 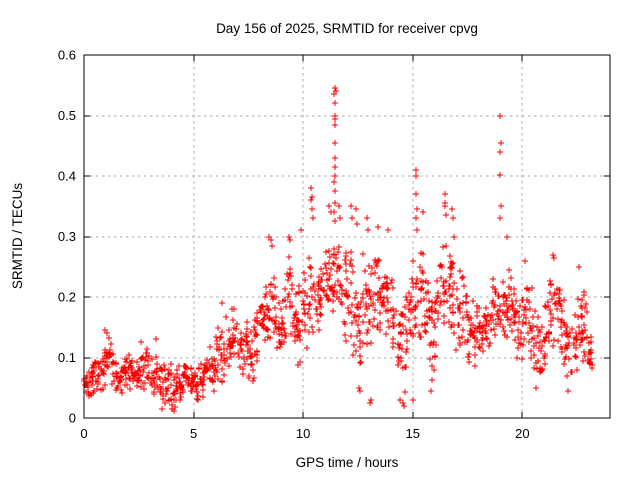 What do you see at coordinates (67, 55) in the screenshot?
I see `y-tick-label: 0.6` at bounding box center [67, 55].